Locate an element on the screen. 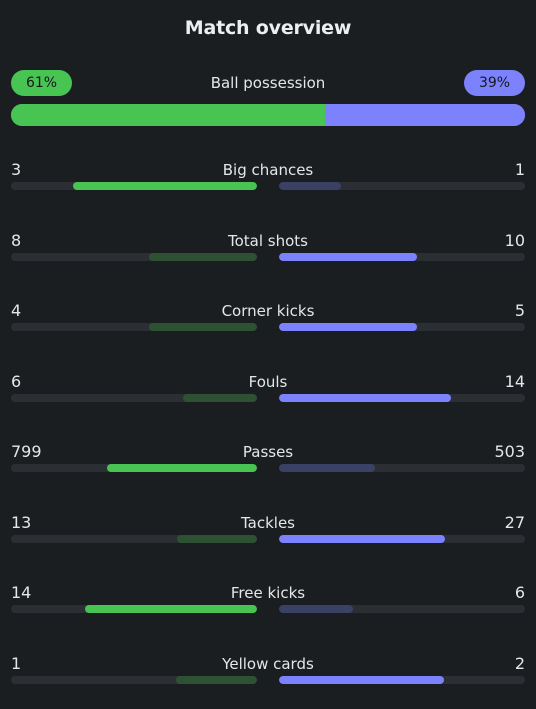  away-value: 1 is located at coordinates (519, 169).